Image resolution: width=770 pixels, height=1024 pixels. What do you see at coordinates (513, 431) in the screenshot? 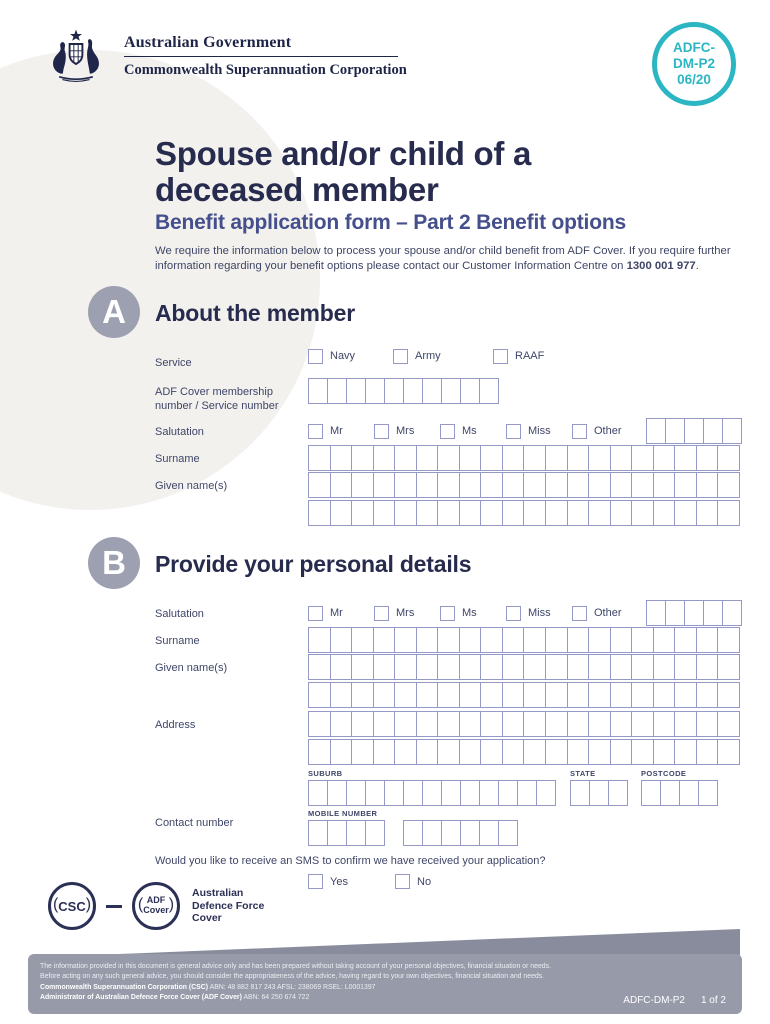
I see `miss-checkbox` at bounding box center [513, 431].